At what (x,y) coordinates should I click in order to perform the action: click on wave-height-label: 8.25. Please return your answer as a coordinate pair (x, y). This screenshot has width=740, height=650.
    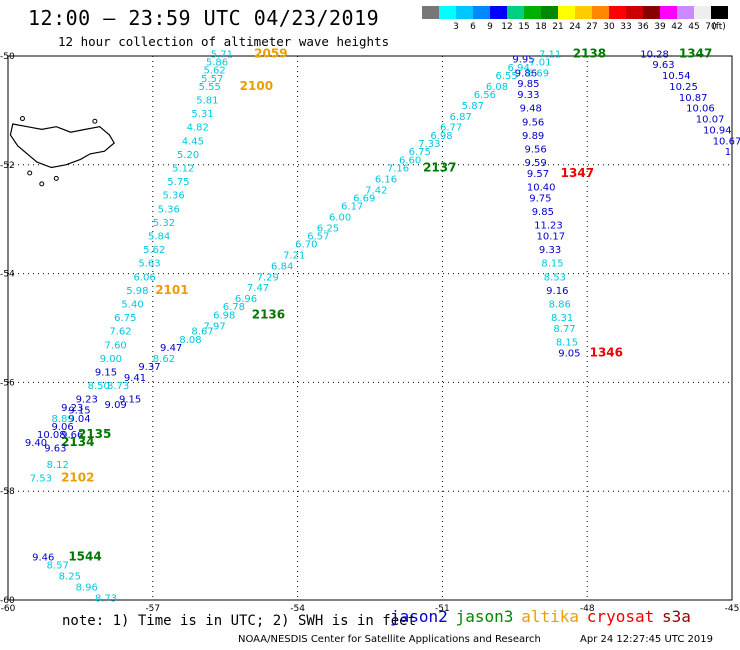
    Looking at the image, I should click on (70, 577).